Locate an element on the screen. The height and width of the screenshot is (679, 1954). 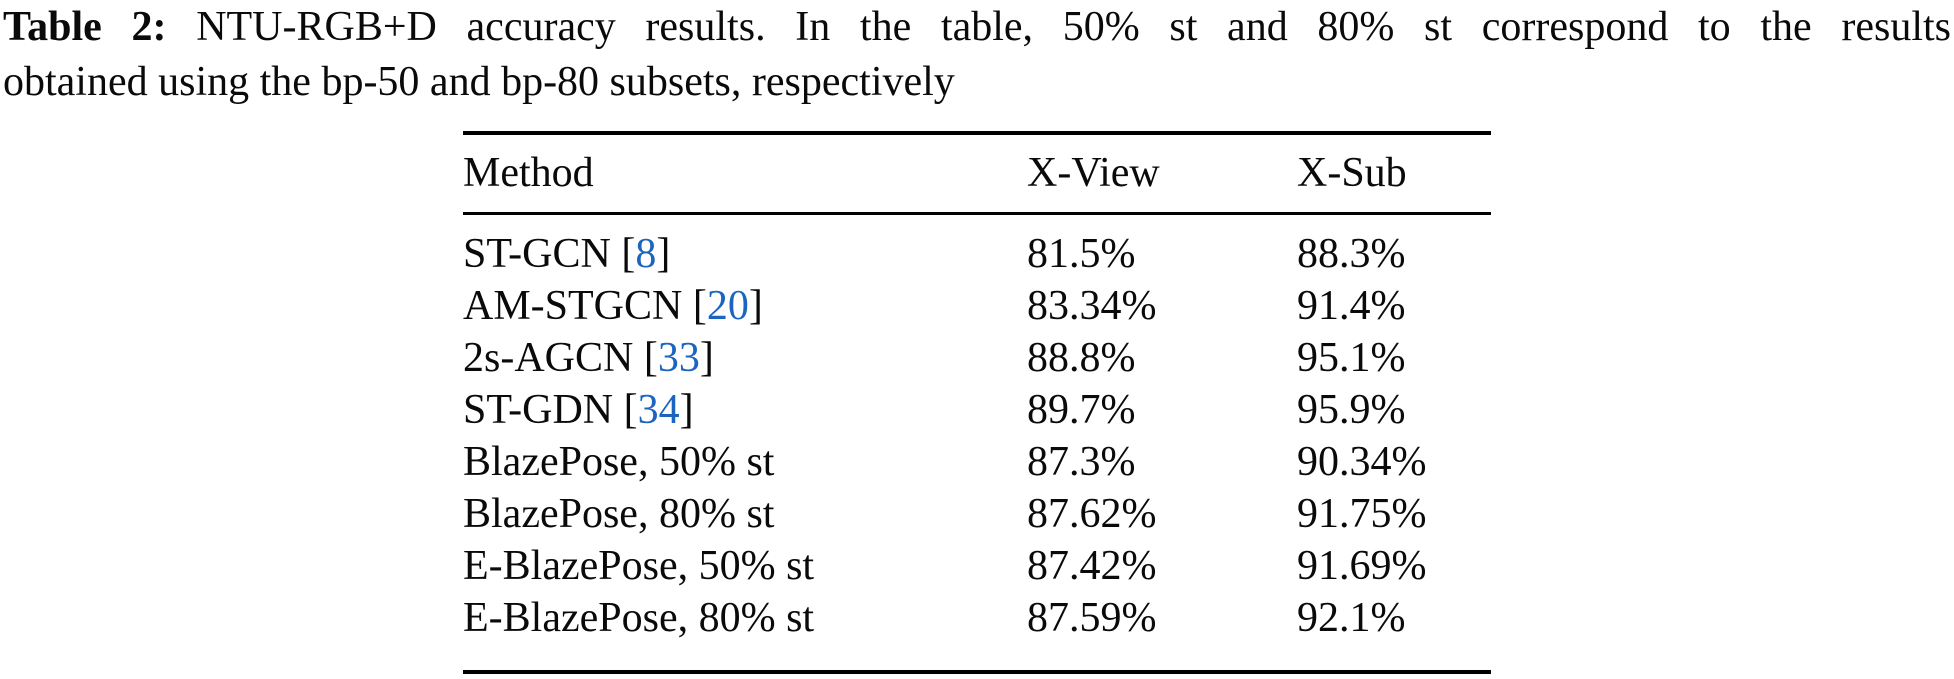
method-name: 2s-AGCN is located at coordinates (548, 358).